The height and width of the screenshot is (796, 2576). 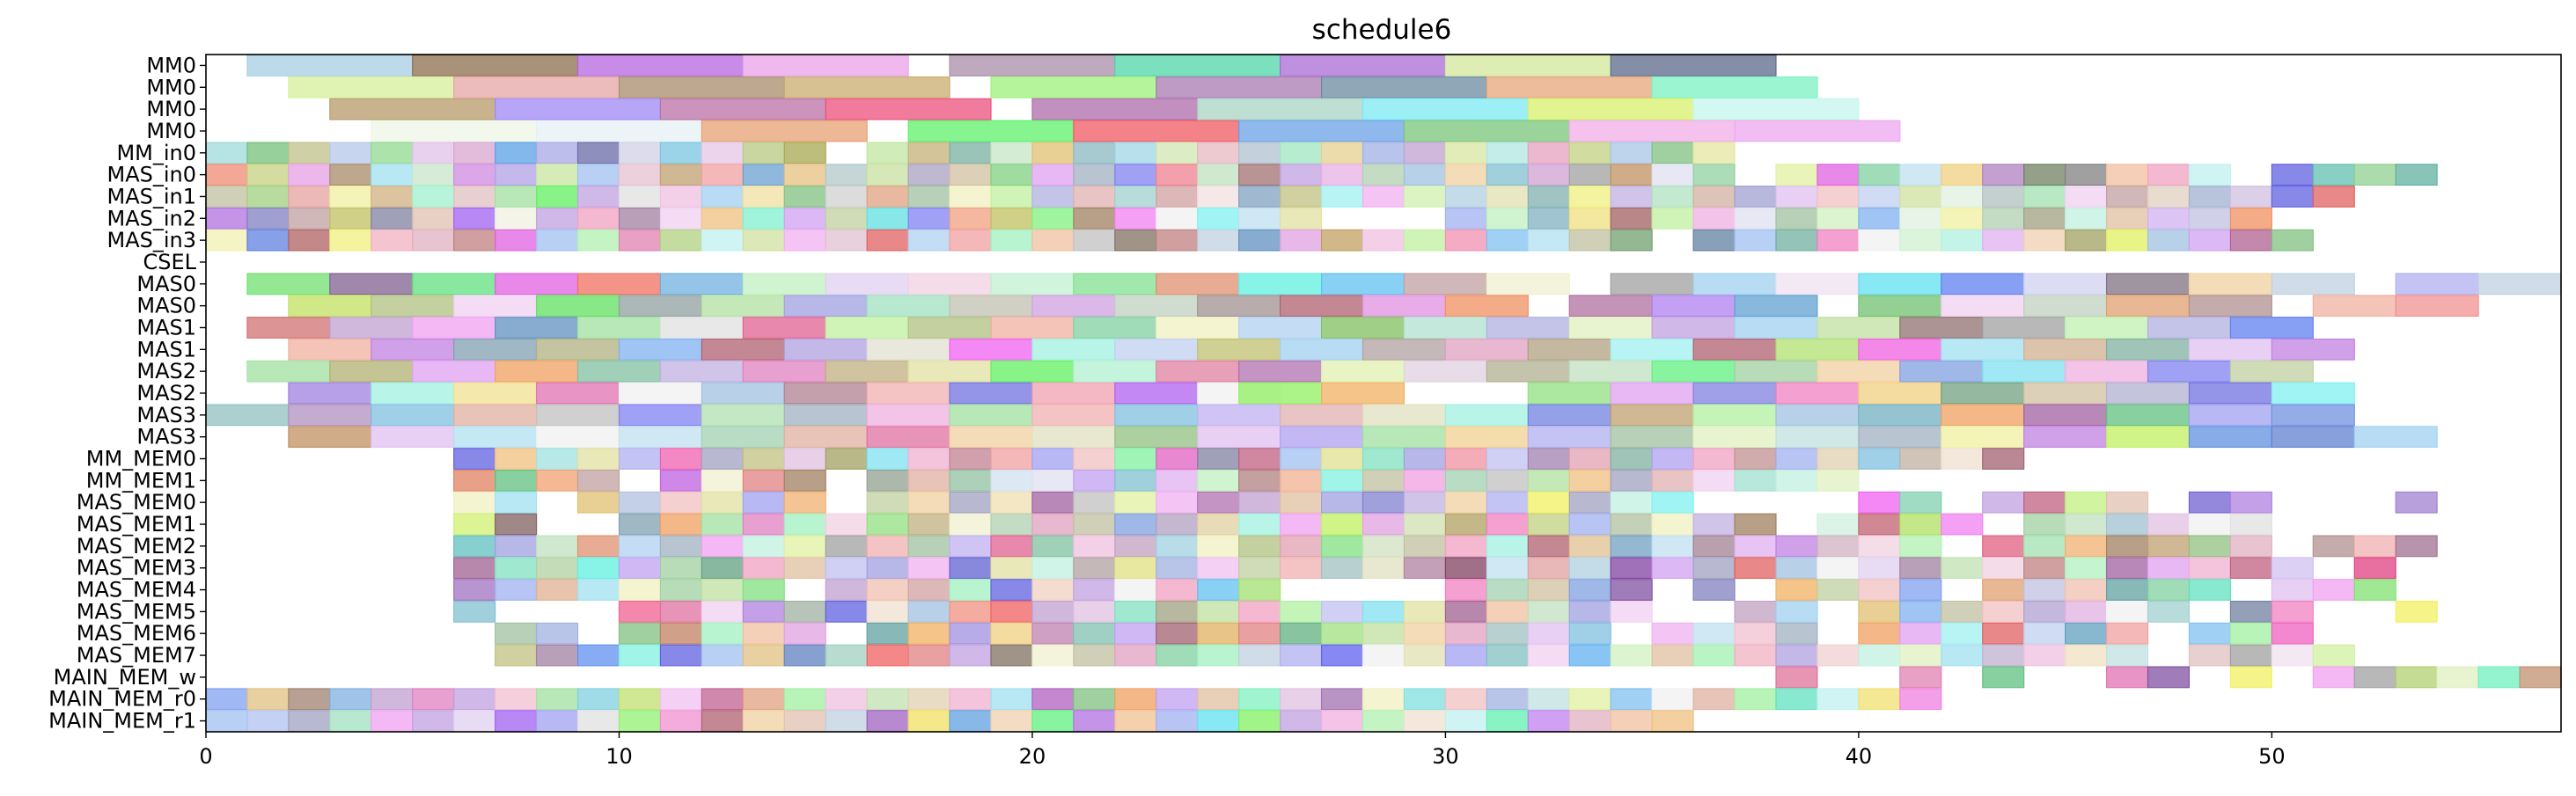 What do you see at coordinates (141, 459) in the screenshot?
I see `y-label-18: MM_MEM0` at bounding box center [141, 459].